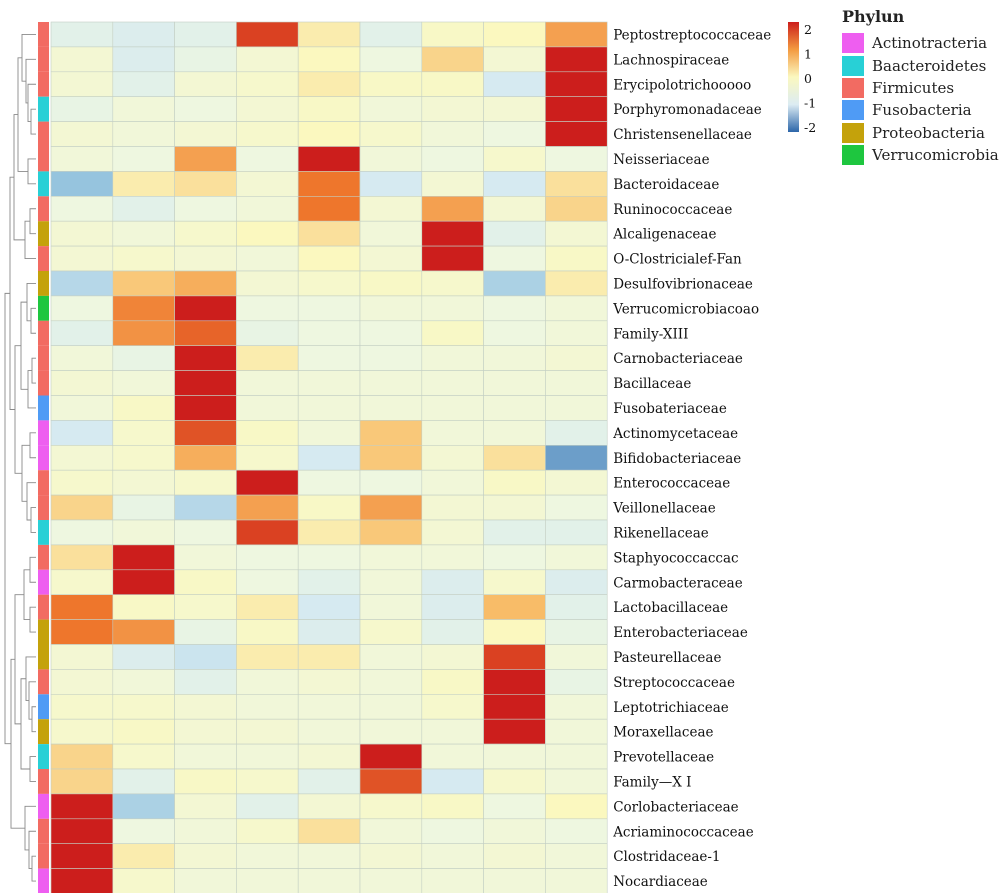 The height and width of the screenshot is (893, 1000). Describe the element at coordinates (678, 359) in the screenshot. I see `row-label: Carnobacteriaceae` at that location.